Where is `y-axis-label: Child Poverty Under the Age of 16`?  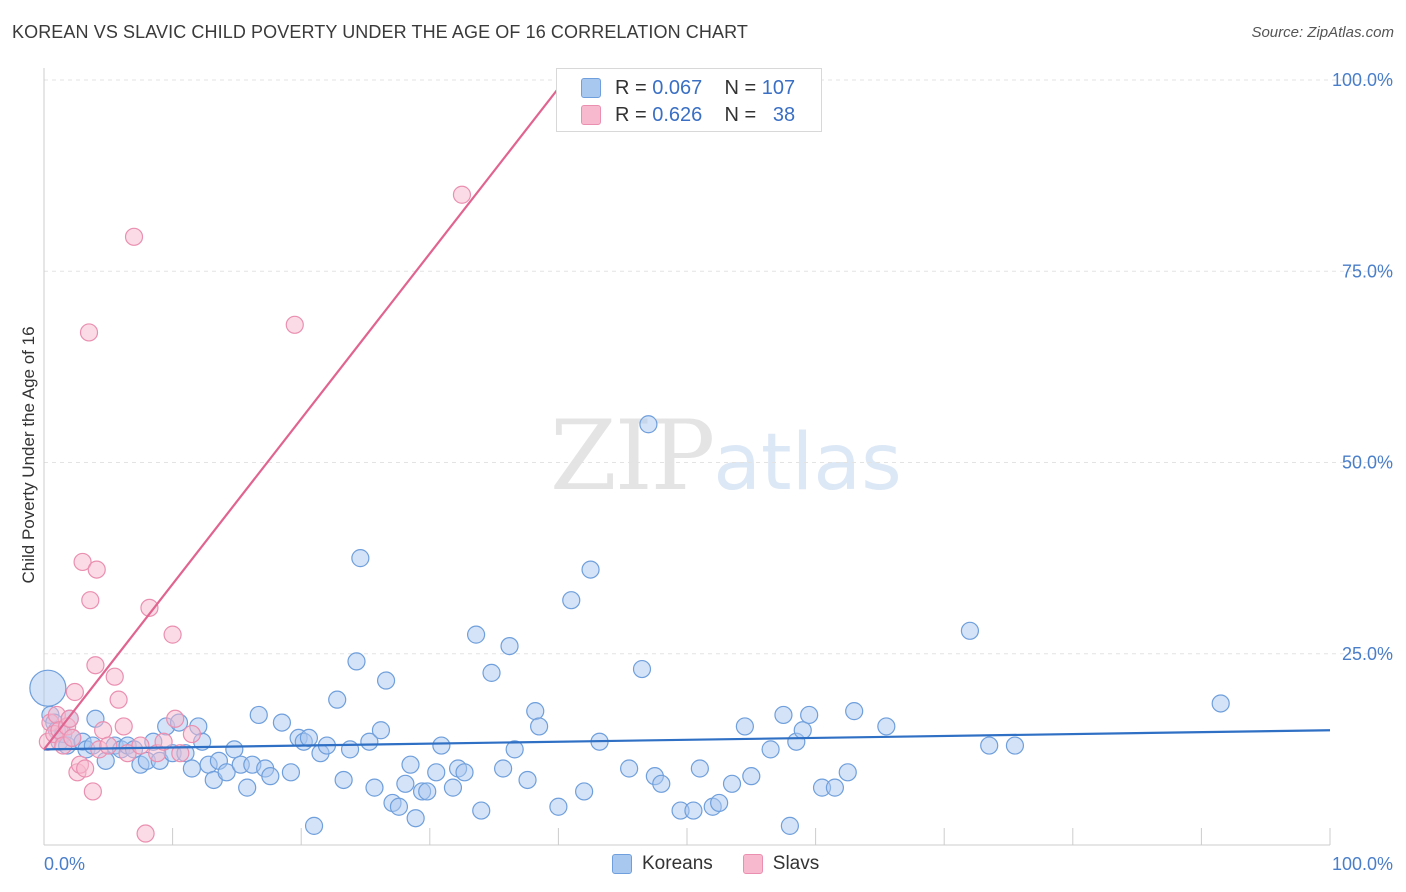 y-axis-label: Child Poverty Under the Age of 16 is located at coordinates (28, 454).